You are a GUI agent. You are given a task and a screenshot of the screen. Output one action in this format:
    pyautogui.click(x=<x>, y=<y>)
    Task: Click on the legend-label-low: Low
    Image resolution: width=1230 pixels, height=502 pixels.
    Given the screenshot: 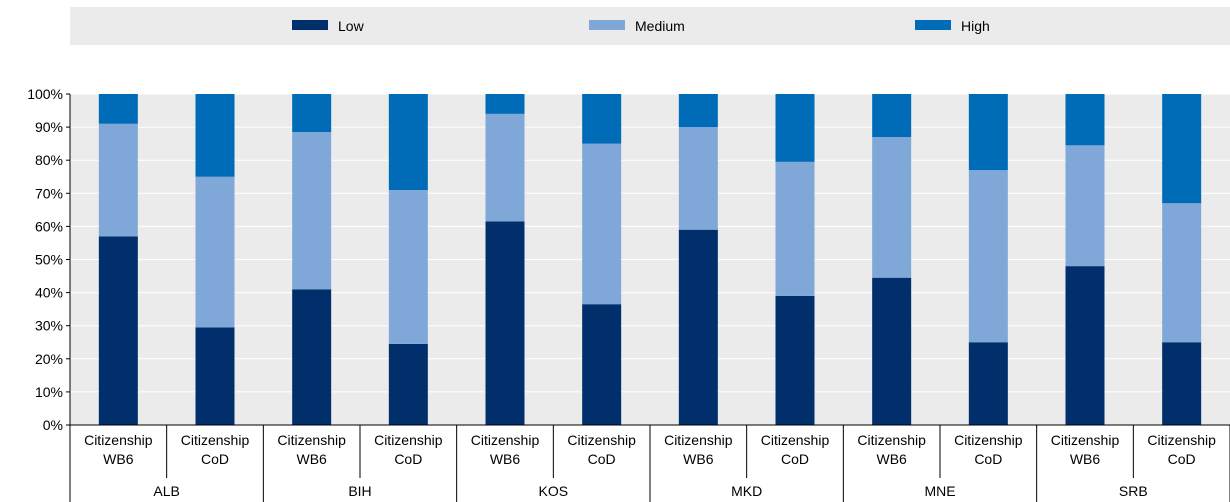 What is the action you would take?
    pyautogui.click(x=351, y=26)
    